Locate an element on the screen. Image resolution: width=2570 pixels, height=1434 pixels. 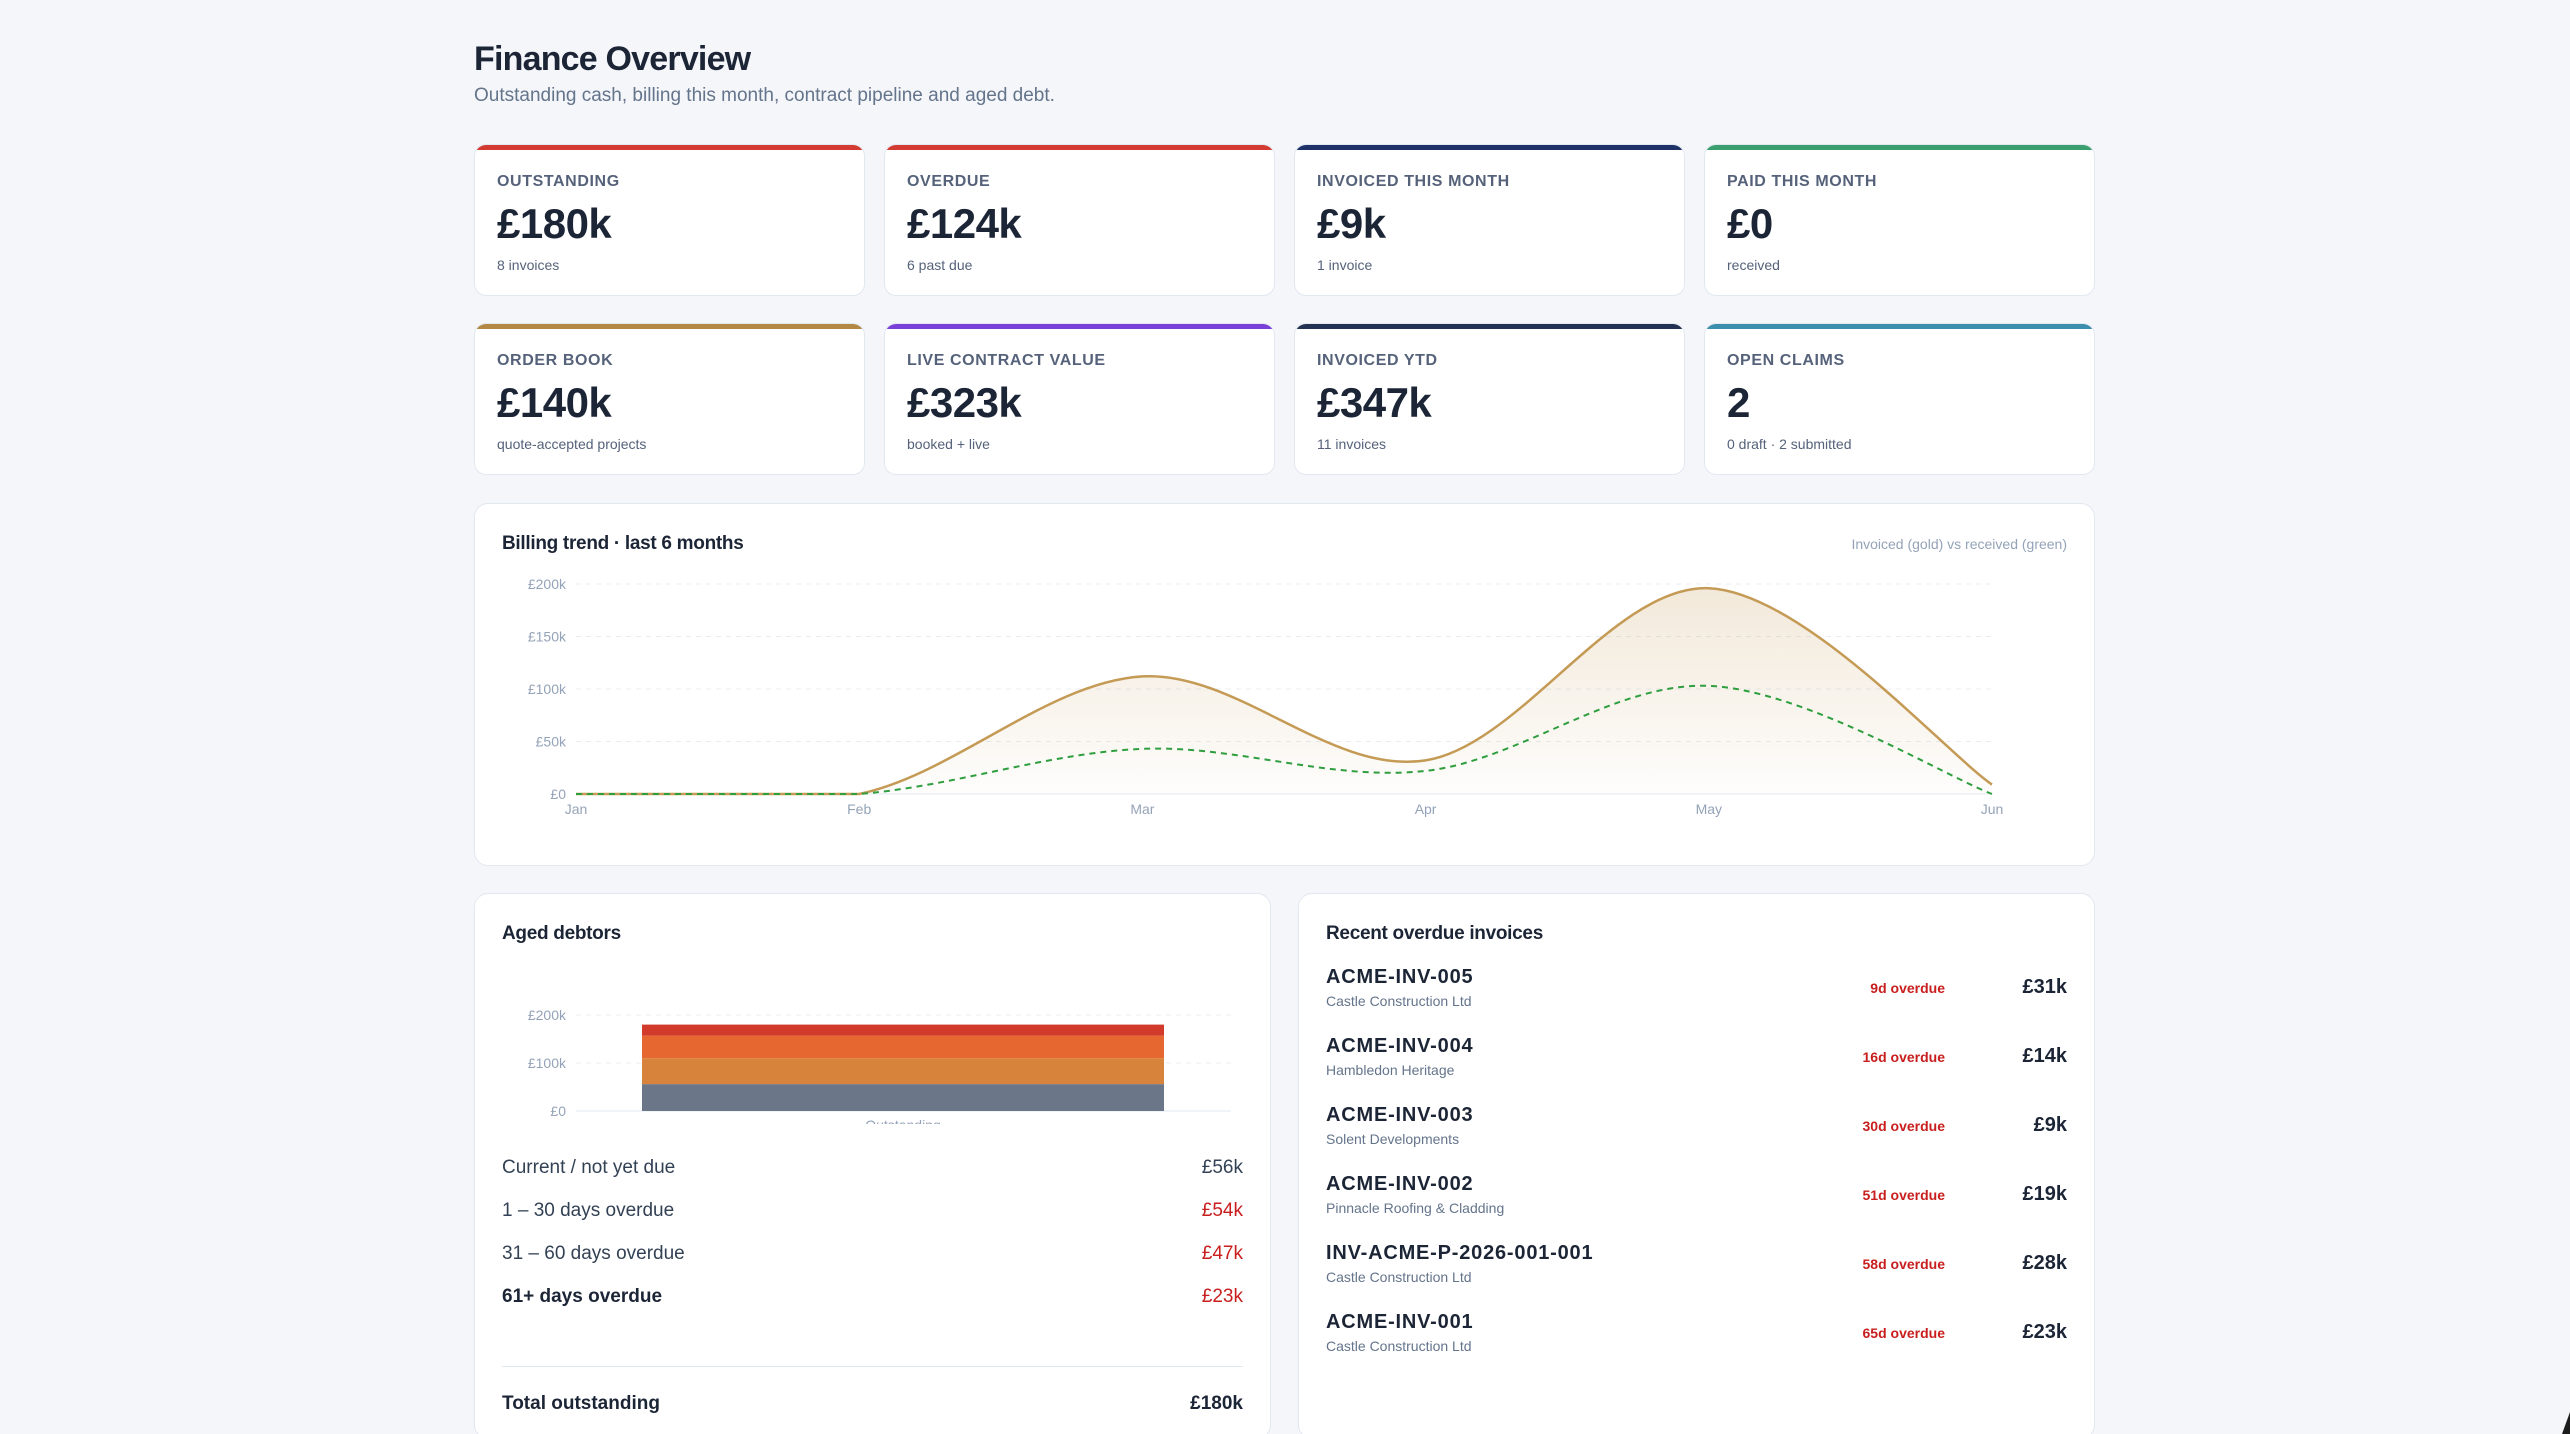
kpi-card-overdue: OVERDUE £124k 6 past due is located at coordinates (1079, 220).